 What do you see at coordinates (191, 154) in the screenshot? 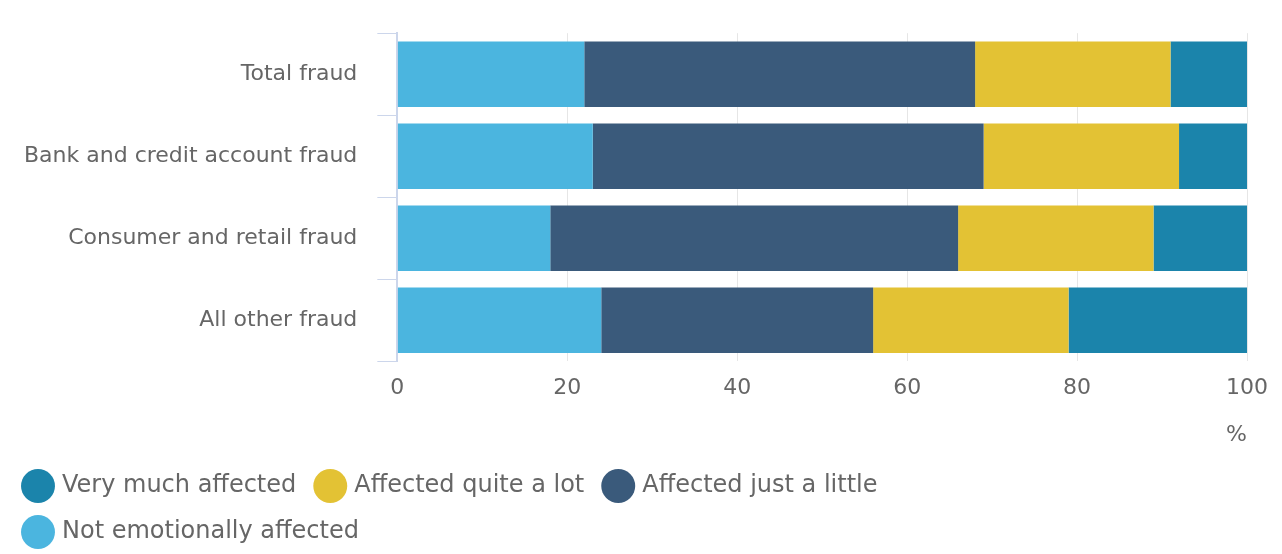
I see `y-tick-label: Bank and credit account fraud` at bounding box center [191, 154].